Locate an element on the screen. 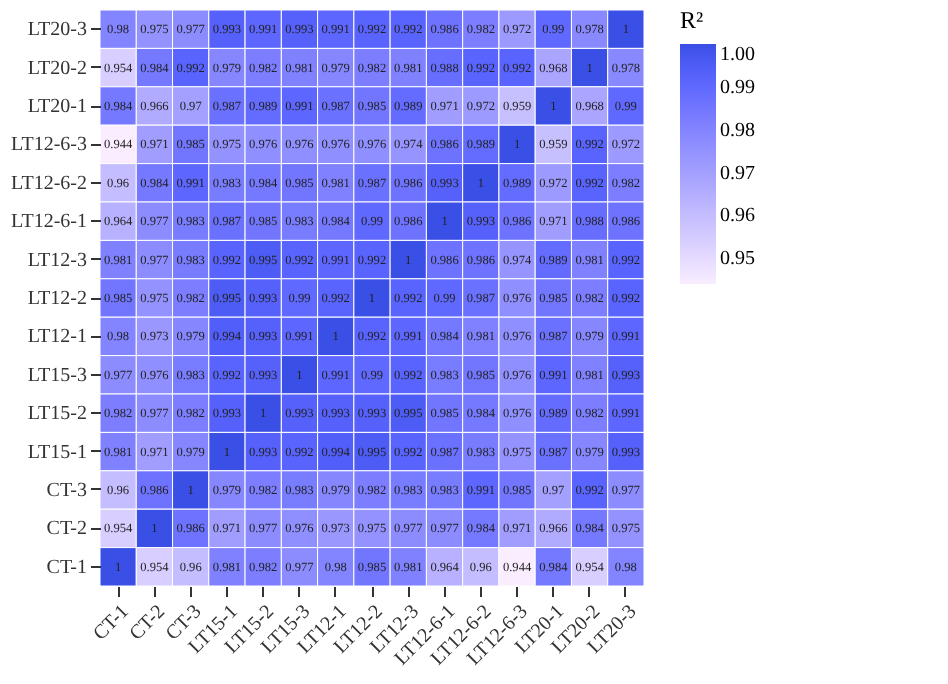 Image resolution: width=948 pixels, height=684 pixels. color-bar-label: 1.00 is located at coordinates (737, 55).